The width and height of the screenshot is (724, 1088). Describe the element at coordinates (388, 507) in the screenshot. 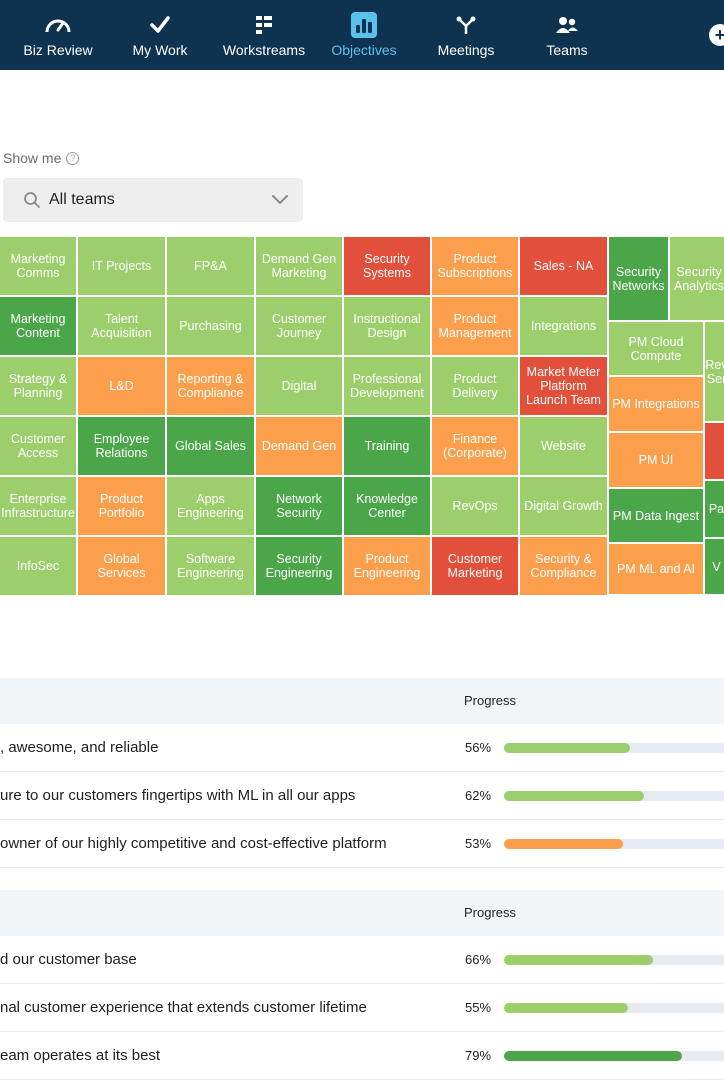

I see `treemap-tile: Knowledge Center` at that location.